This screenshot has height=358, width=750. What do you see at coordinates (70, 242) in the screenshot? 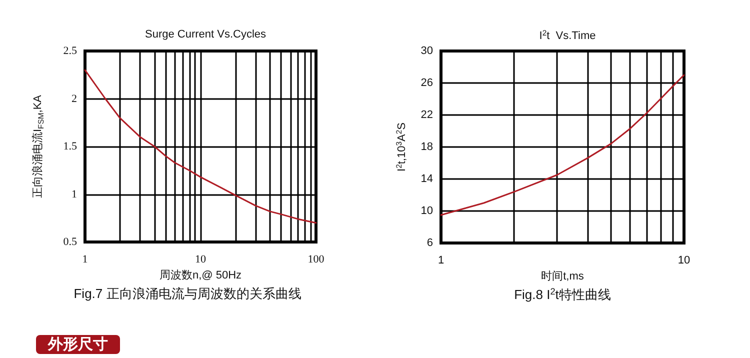
I see `y-tick-label: 0.5` at bounding box center [70, 242].